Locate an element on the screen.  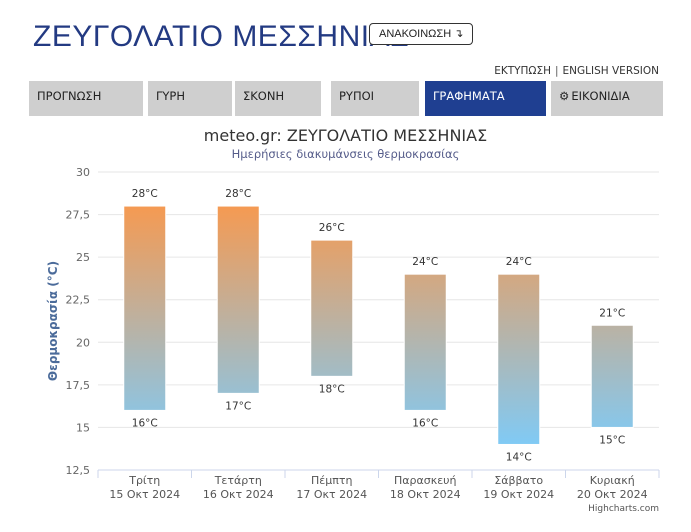
x-category-day: Παρασκευή is located at coordinates (425, 480).